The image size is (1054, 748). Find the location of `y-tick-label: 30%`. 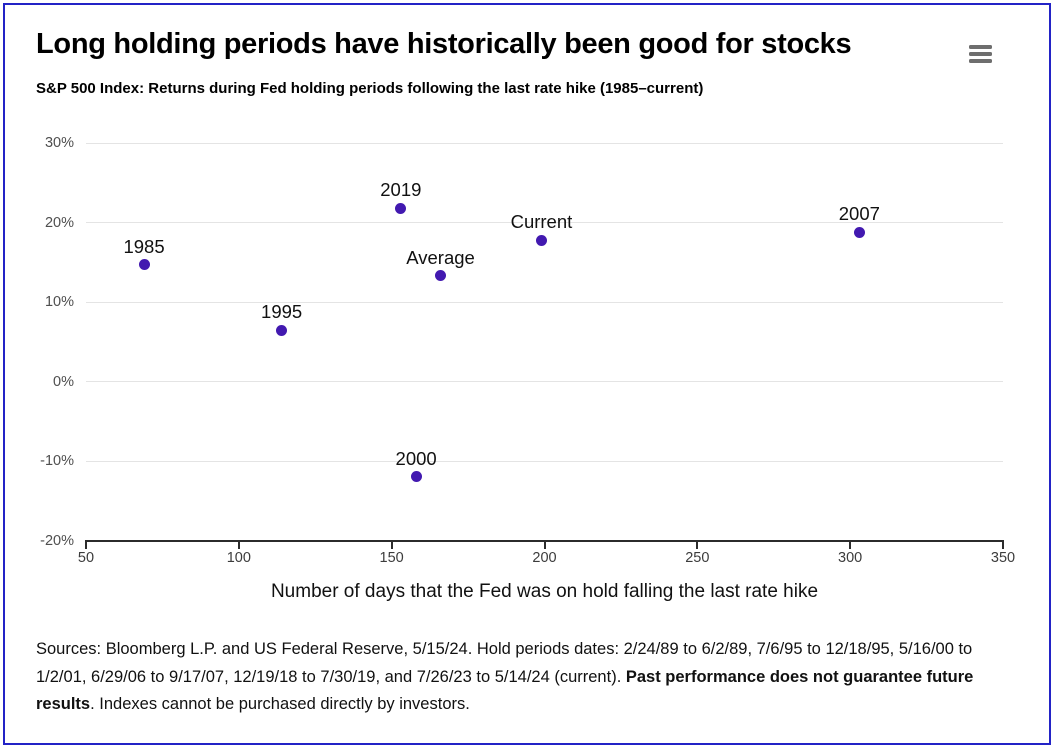

y-tick-label: 30% is located at coordinates (59, 143).